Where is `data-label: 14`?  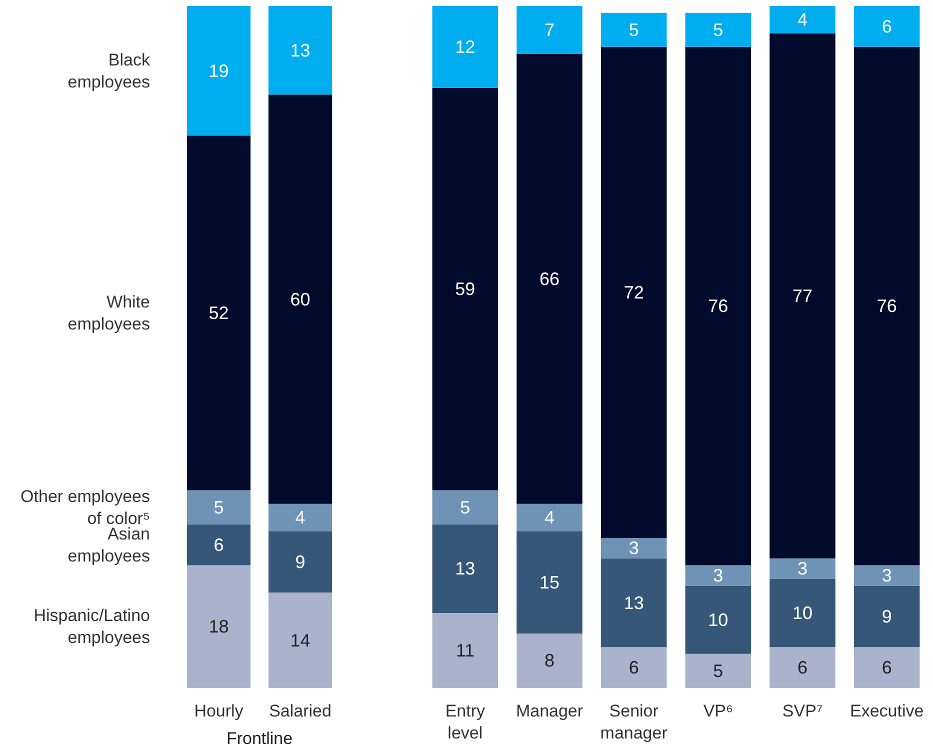 data-label: 14 is located at coordinates (300, 640).